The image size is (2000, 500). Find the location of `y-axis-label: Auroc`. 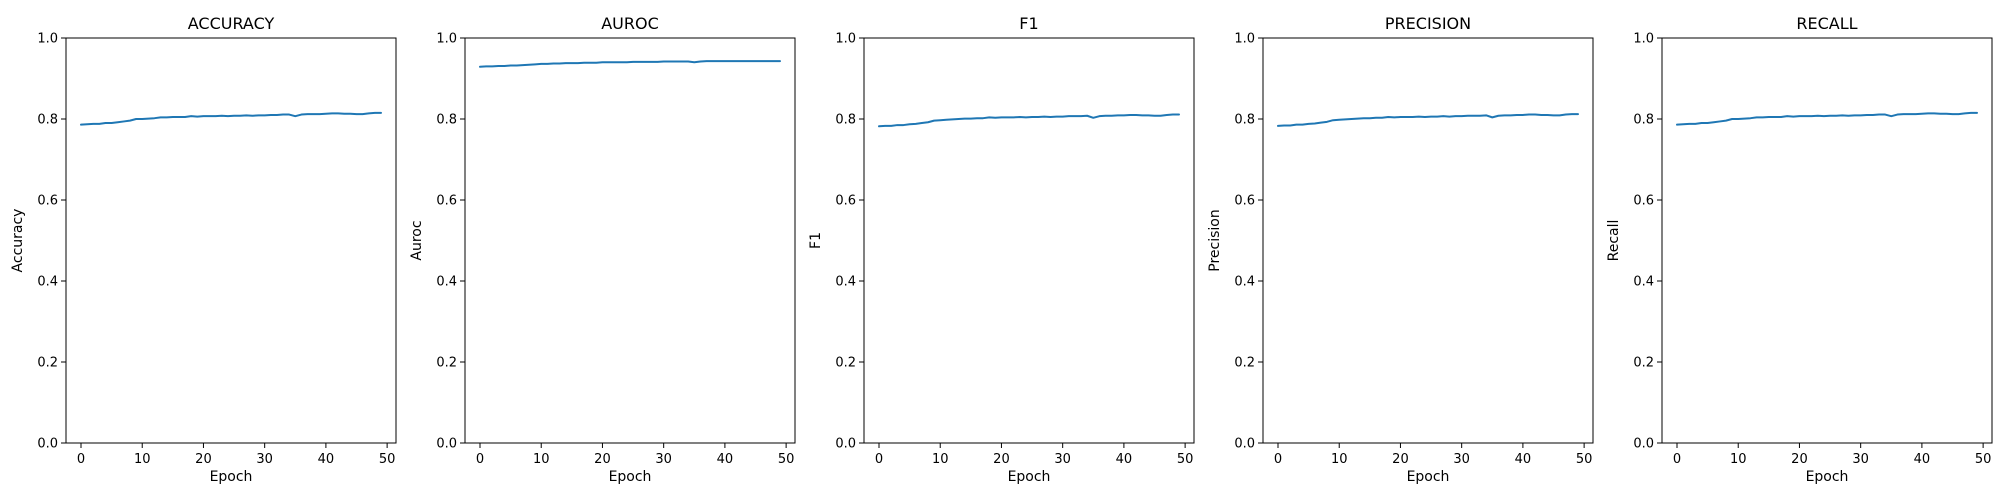

y-axis-label: Auroc is located at coordinates (417, 240).